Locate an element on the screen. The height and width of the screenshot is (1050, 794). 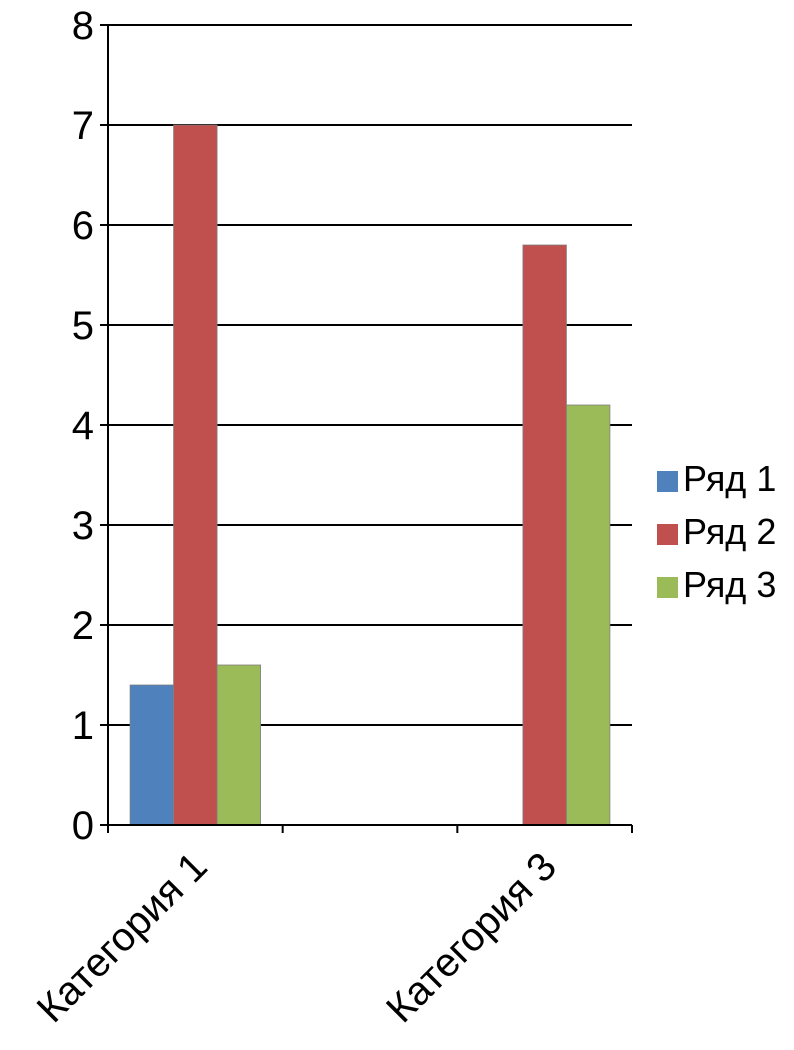
legend: Ряд 1 Ряд 2 Ряд 3 is located at coordinates (716, 531).